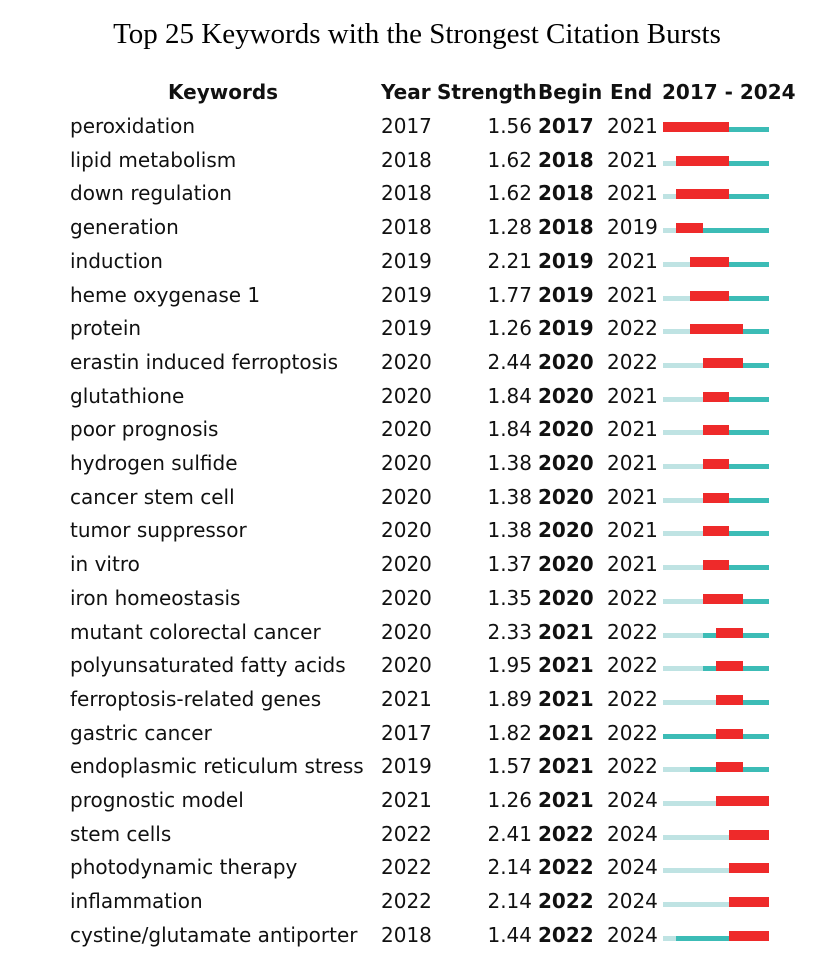  What do you see at coordinates (417, 501) in the screenshot?
I see `table-row: cancer stem cell 2020 1.38 2020 2021` at bounding box center [417, 501].